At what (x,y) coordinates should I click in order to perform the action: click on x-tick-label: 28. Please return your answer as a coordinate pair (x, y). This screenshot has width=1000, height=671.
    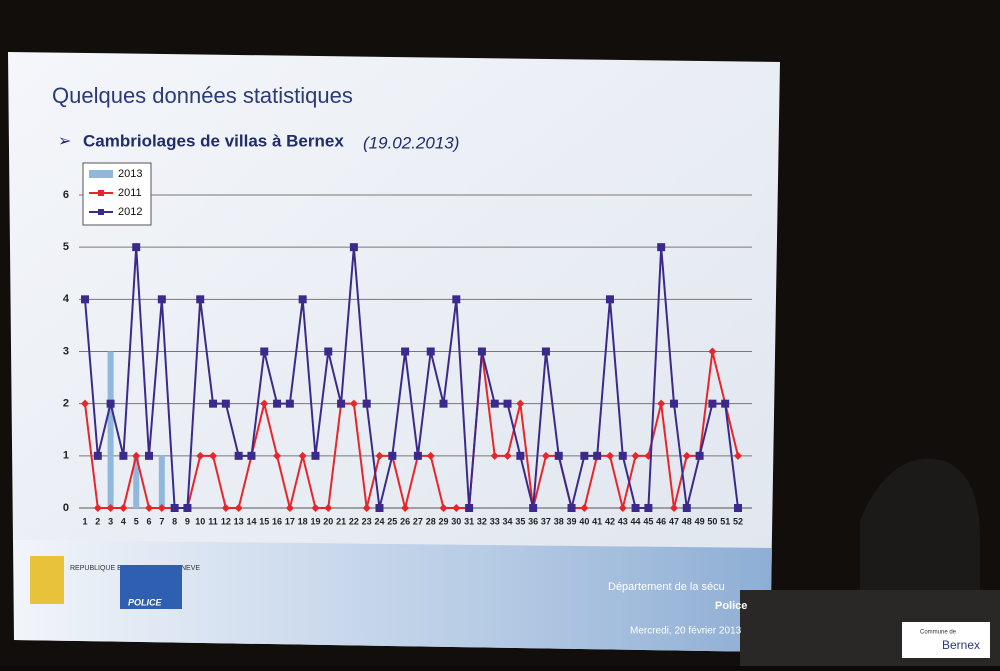
    Looking at the image, I should click on (431, 521).